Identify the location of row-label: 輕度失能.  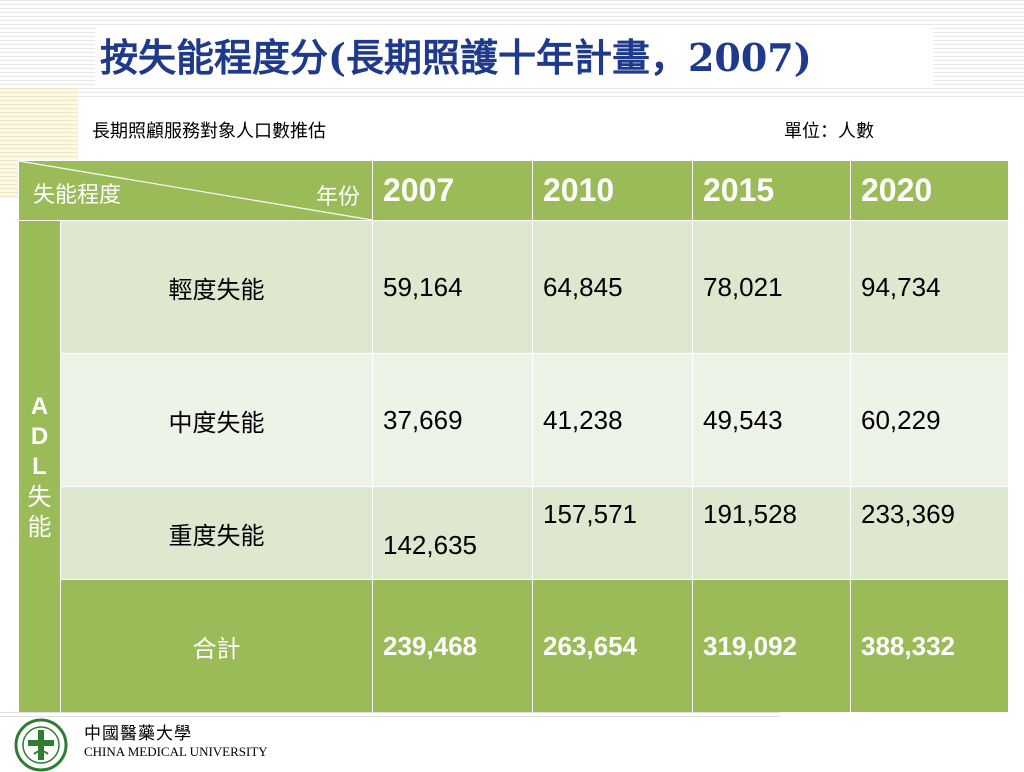
(216, 287).